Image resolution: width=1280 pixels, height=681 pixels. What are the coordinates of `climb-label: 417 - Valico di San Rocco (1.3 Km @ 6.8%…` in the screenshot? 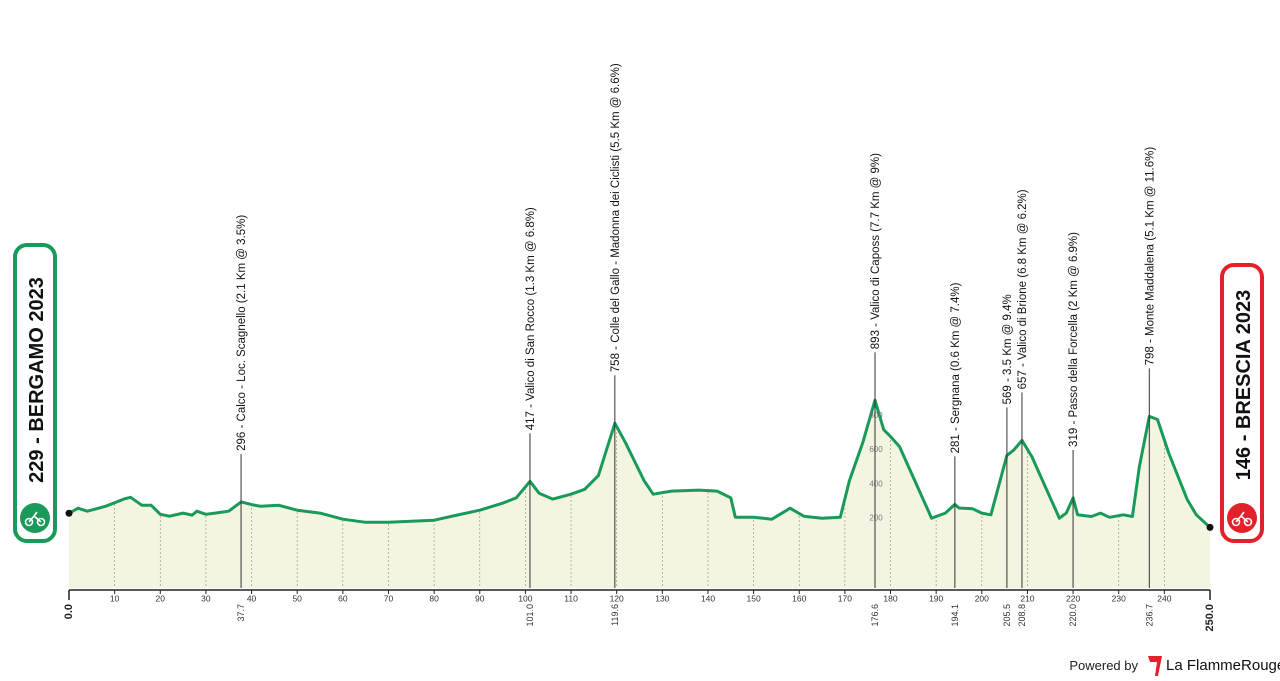 It's located at (531, 318).